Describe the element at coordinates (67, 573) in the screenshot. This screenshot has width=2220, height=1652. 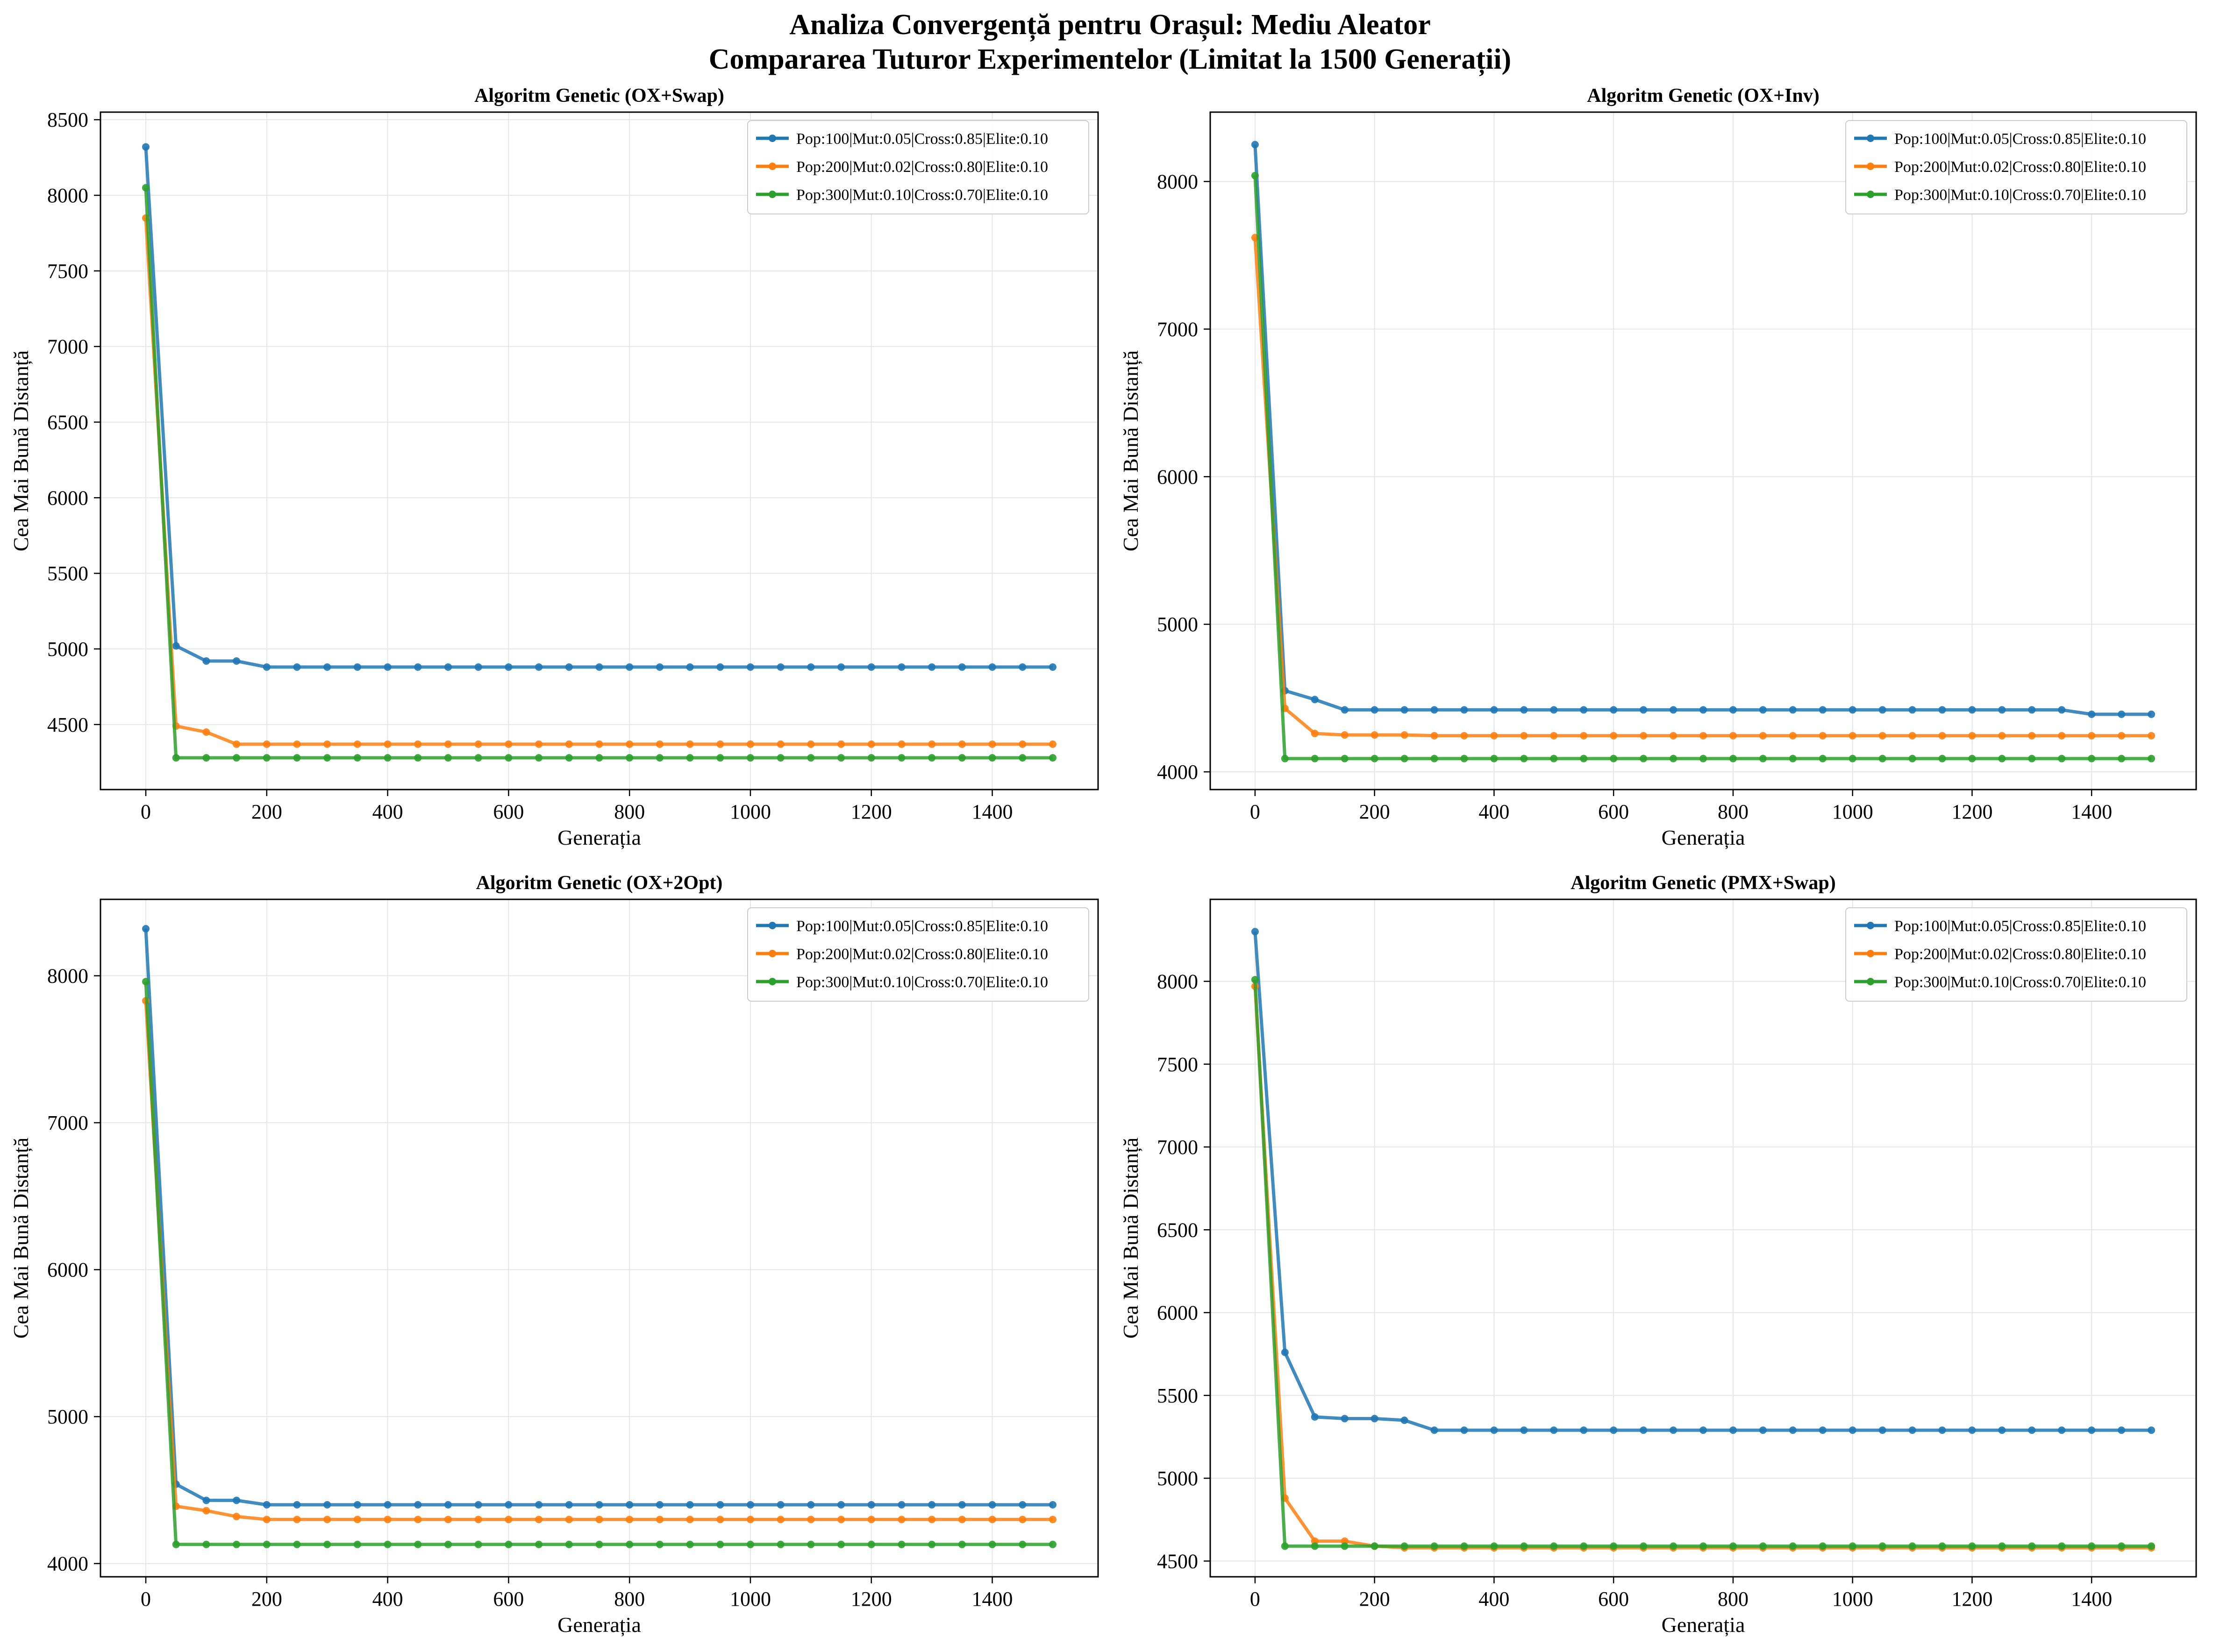
I see `y-tick-label: 5500` at that location.